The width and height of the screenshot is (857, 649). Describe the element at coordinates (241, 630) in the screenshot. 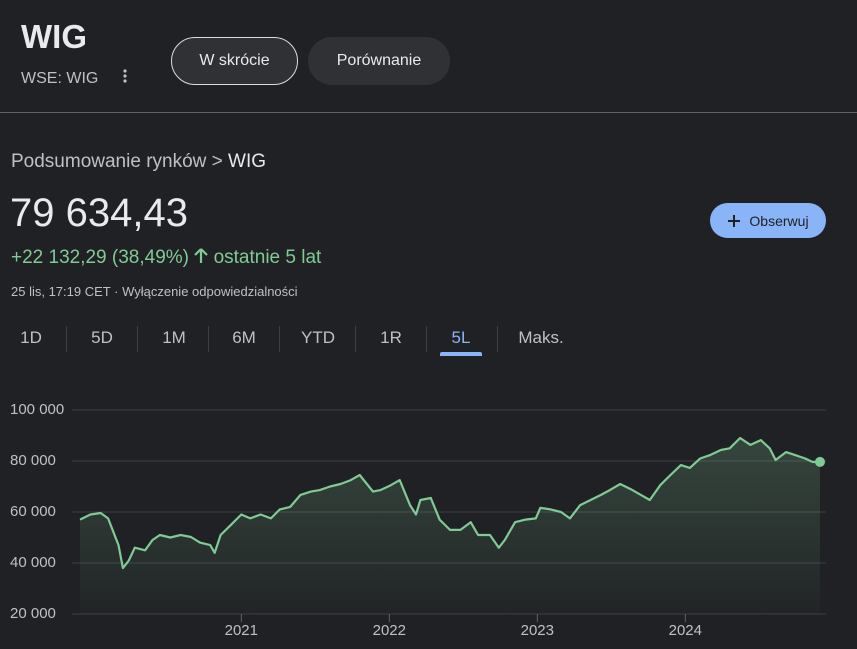

I see `x-tick-label: 2021` at that location.